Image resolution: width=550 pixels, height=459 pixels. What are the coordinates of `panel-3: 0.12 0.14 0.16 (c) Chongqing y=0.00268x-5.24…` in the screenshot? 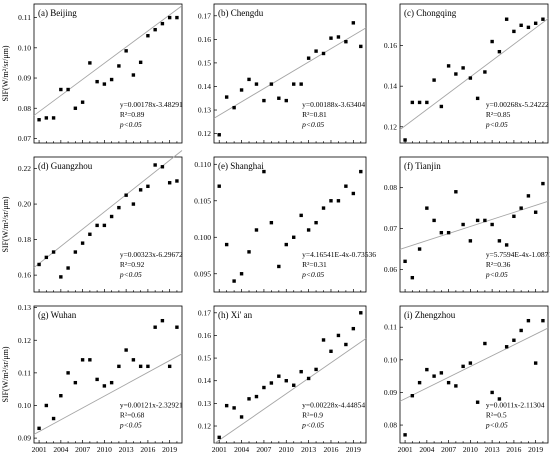 It's located at (466, 73).